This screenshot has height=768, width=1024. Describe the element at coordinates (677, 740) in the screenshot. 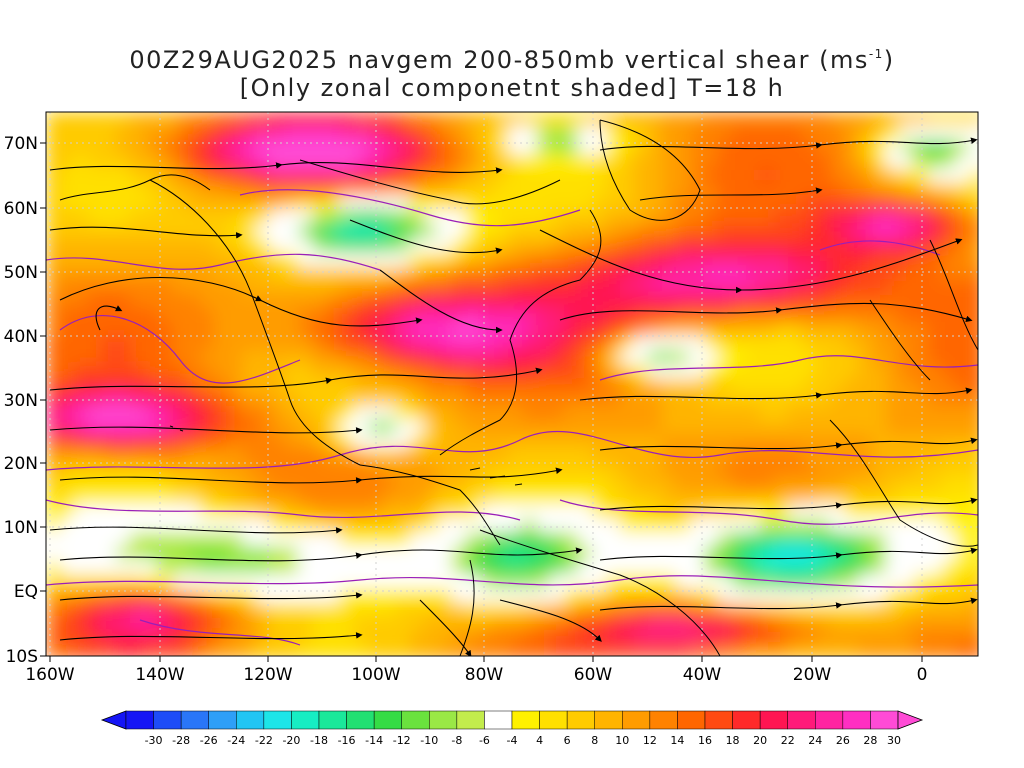

I see `colorbar-label: 14` at that location.